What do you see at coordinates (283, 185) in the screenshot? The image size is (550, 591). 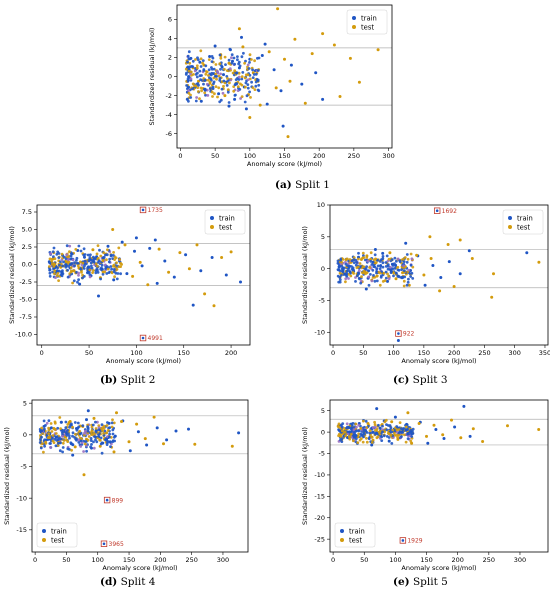 I see `caption-tag: (a)` at bounding box center [283, 185].